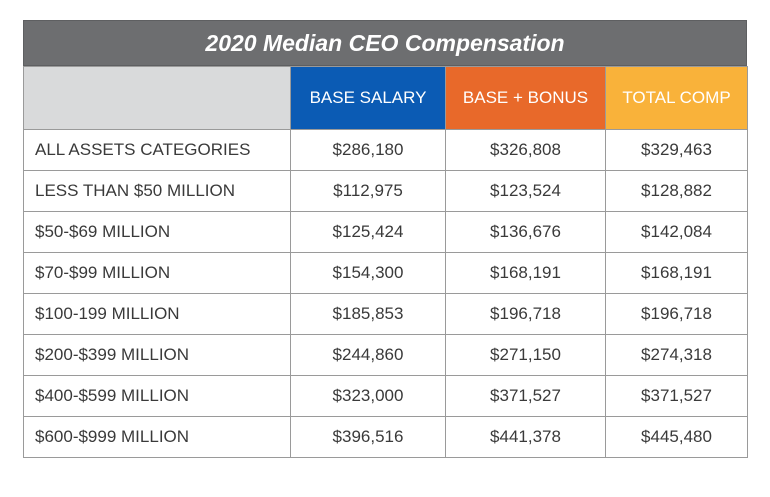 This screenshot has height=497, width=770. I want to click on base-salary-cell: $396,516, so click(368, 437).